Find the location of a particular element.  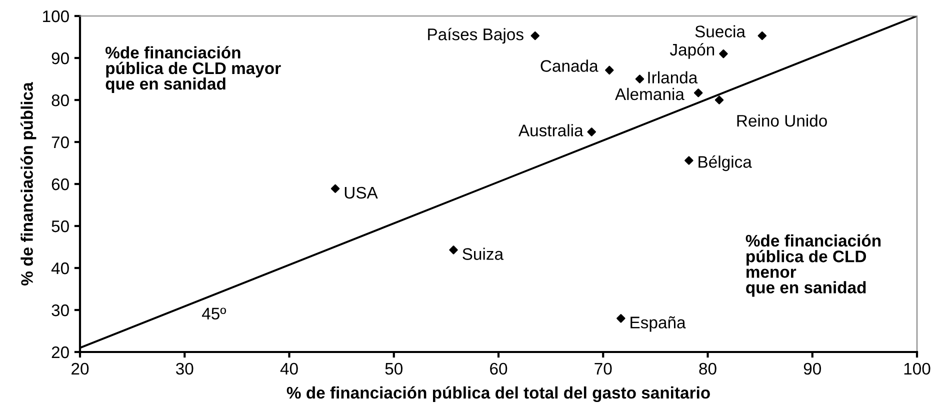

annotation: Suiza is located at coordinates (483, 254).